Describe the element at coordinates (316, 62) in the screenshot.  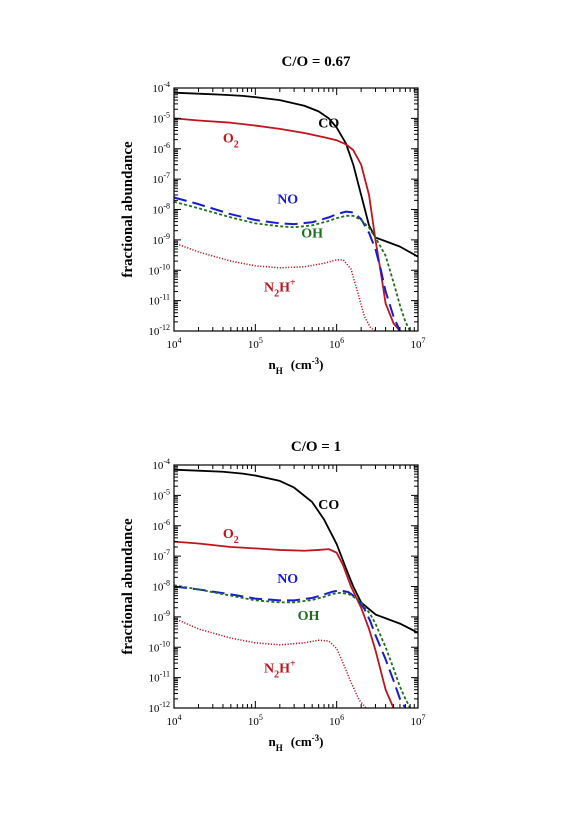
I see `chart-title: C/O = 0.67` at that location.